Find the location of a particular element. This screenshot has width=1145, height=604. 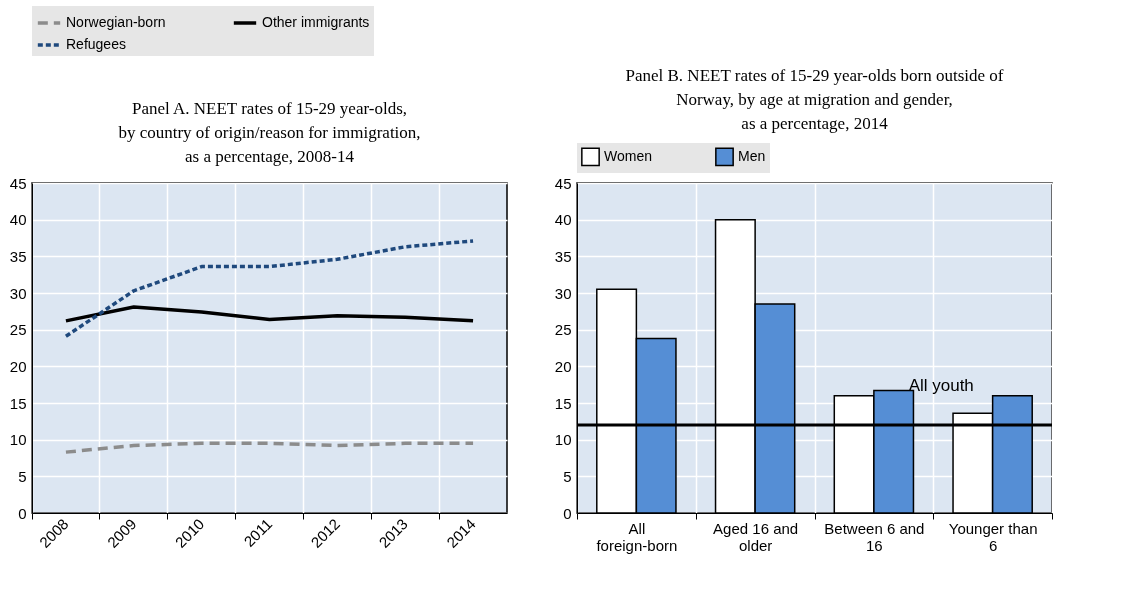

legend-label: Women is located at coordinates (628, 155).